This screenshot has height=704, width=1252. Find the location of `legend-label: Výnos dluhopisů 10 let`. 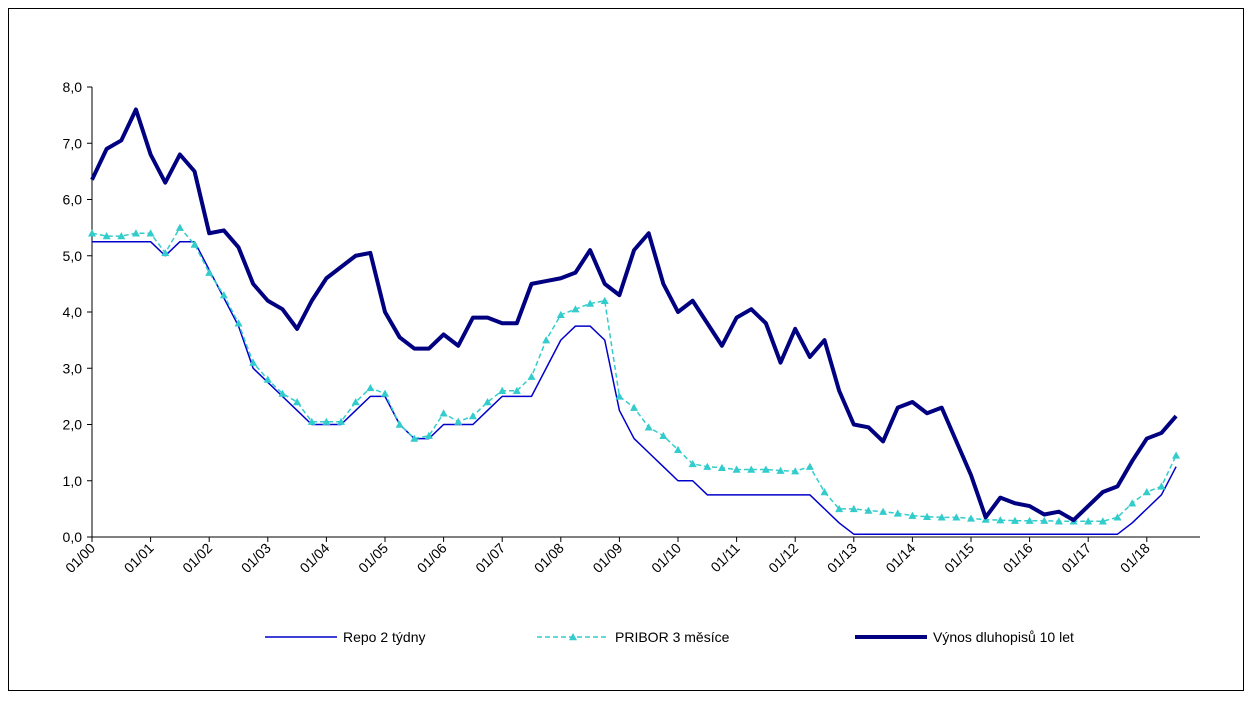

legend-label: Výnos dluhopisů 10 let is located at coordinates (1003, 637).